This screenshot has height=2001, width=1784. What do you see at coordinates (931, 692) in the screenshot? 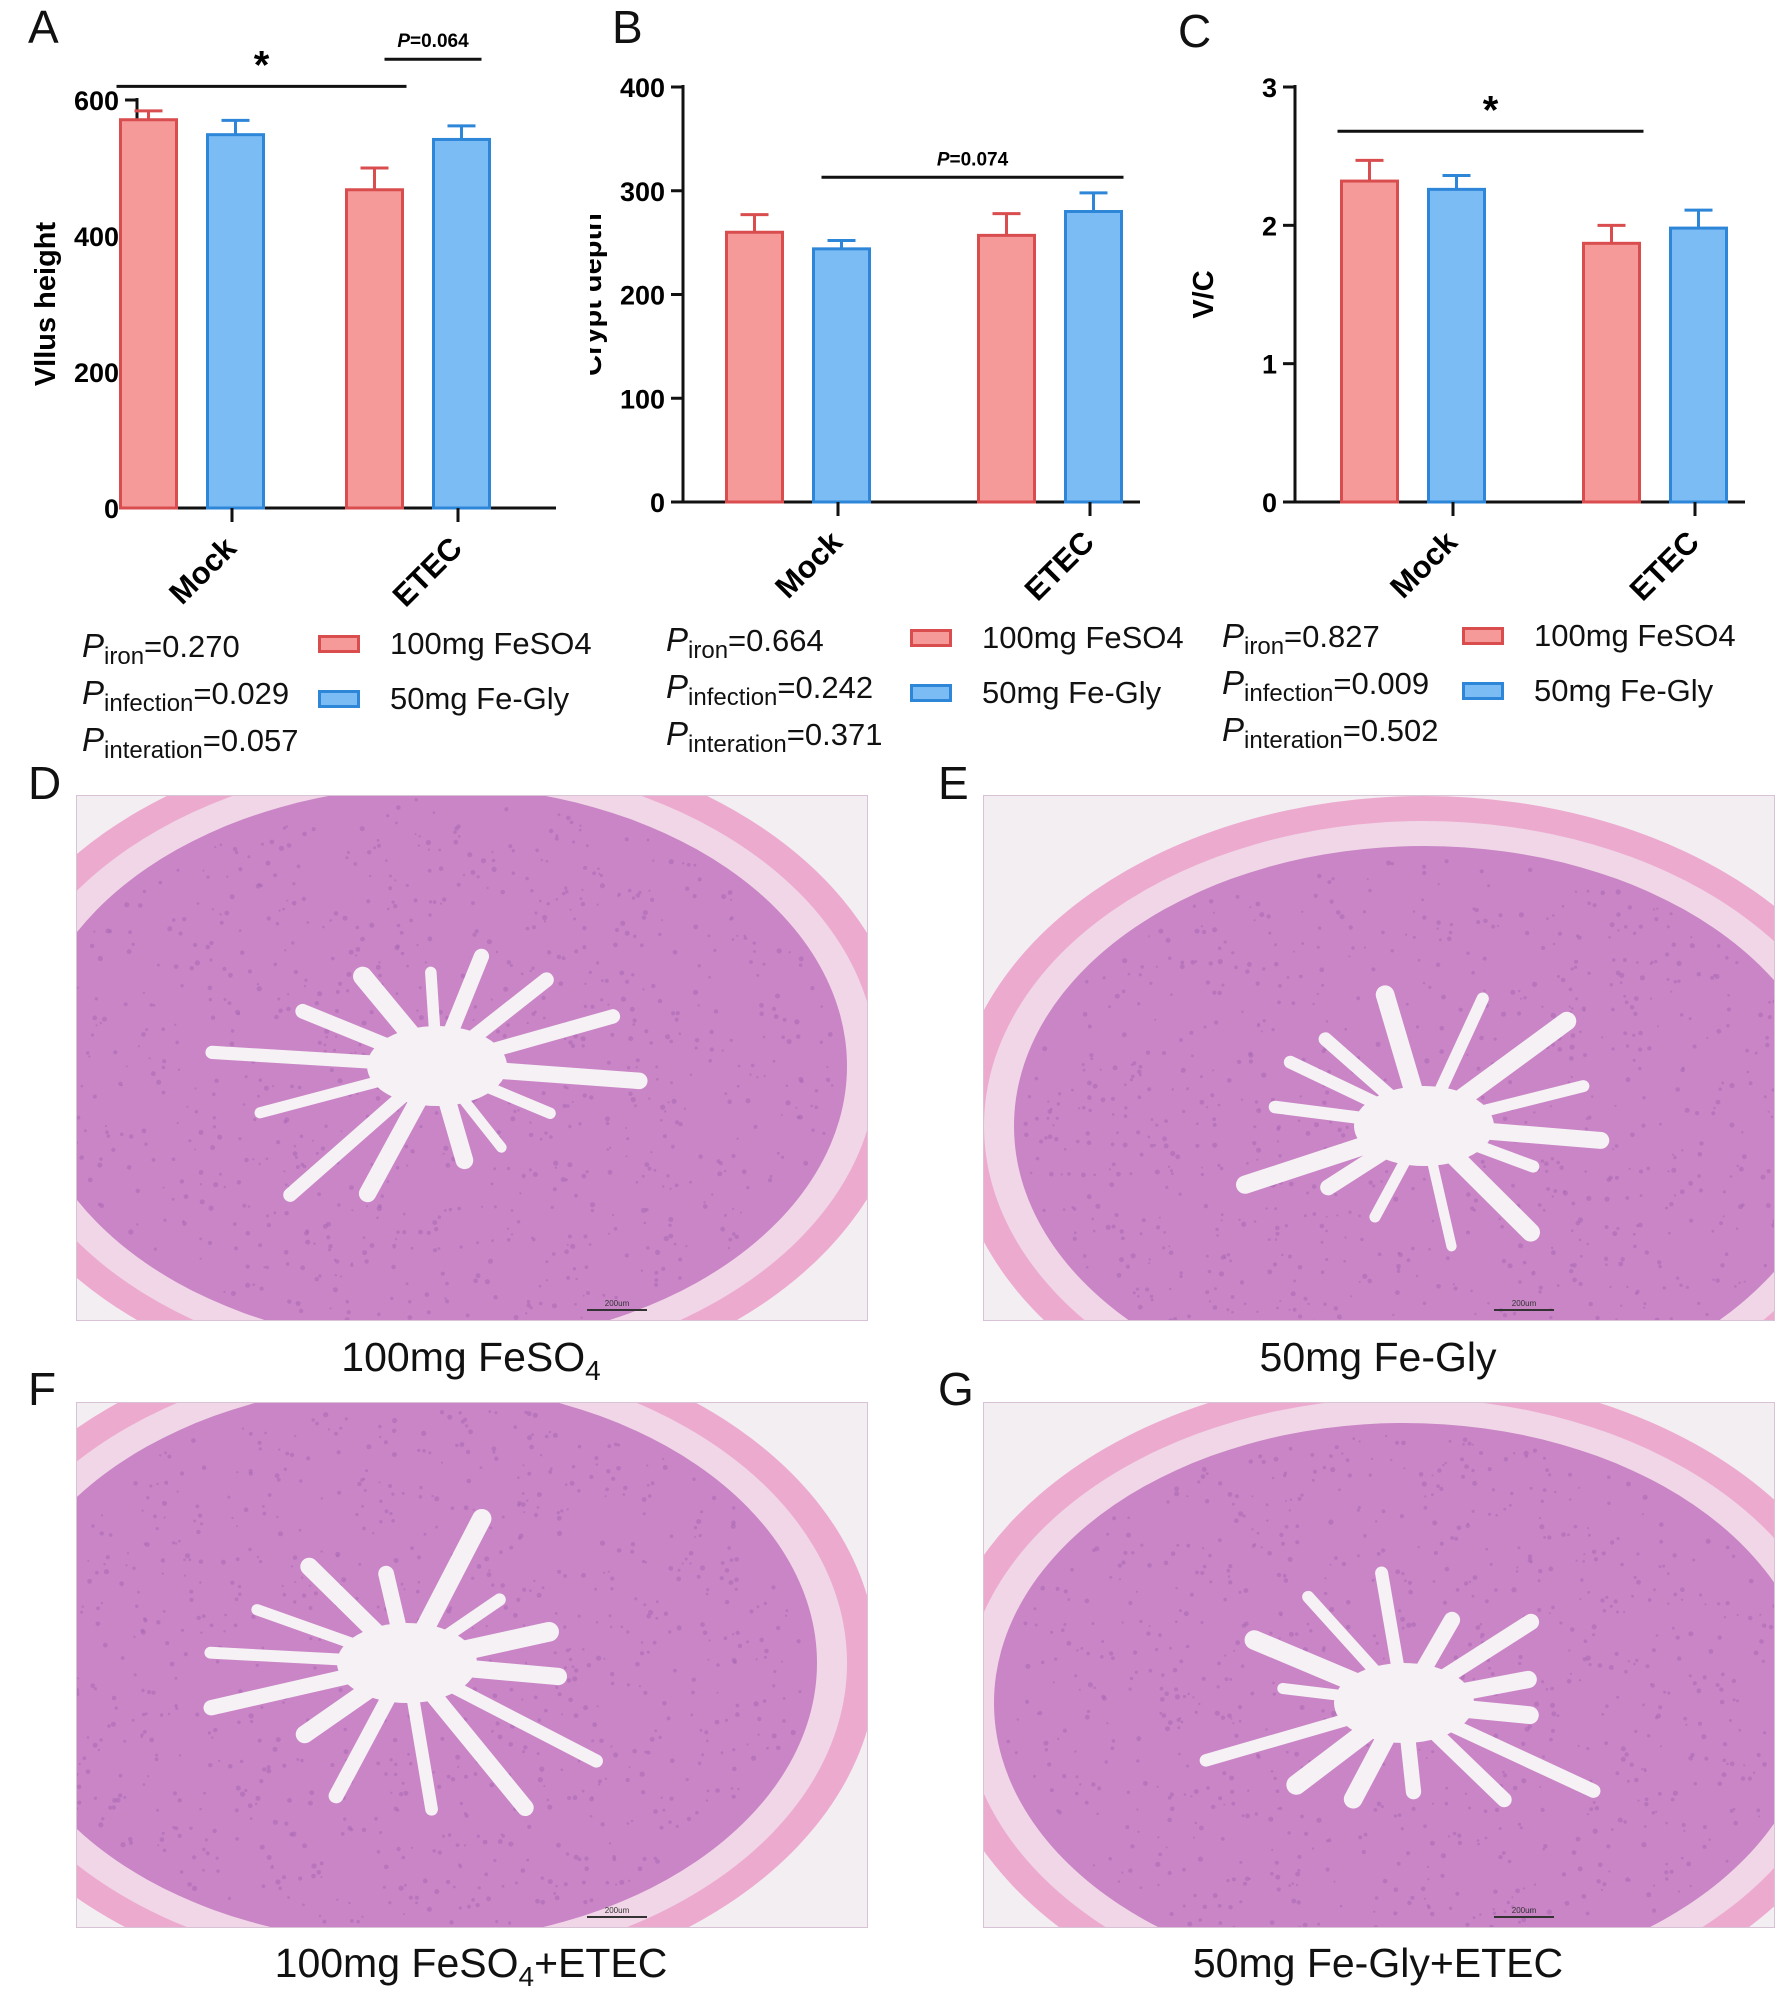
I see `legend-swatch-blue` at bounding box center [931, 692].